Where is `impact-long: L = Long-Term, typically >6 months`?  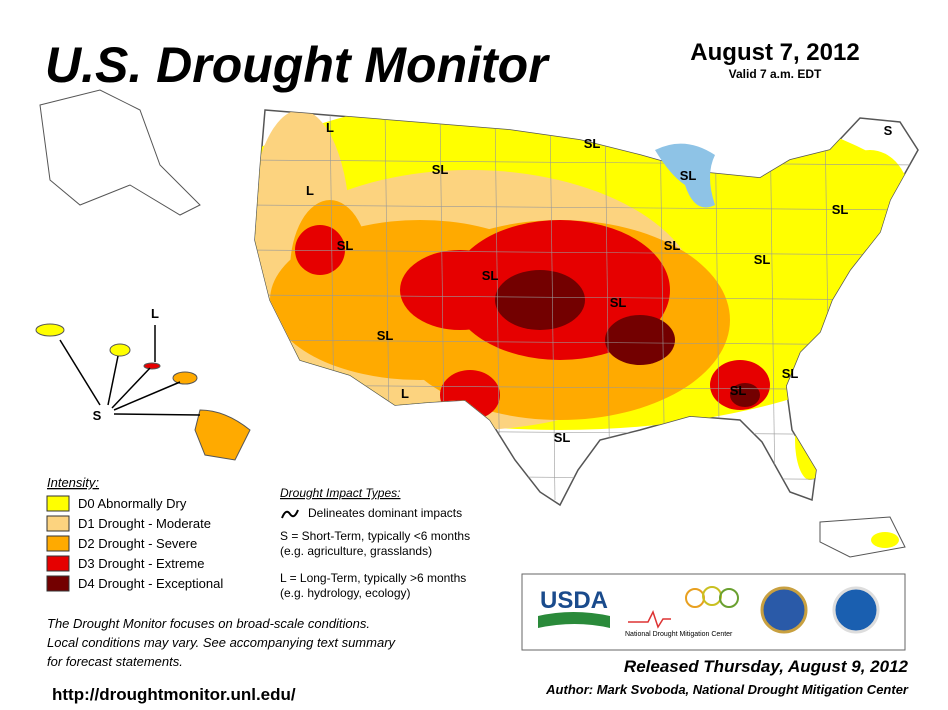 impact-long: L = Long-Term, typically >6 months is located at coordinates (373, 578).